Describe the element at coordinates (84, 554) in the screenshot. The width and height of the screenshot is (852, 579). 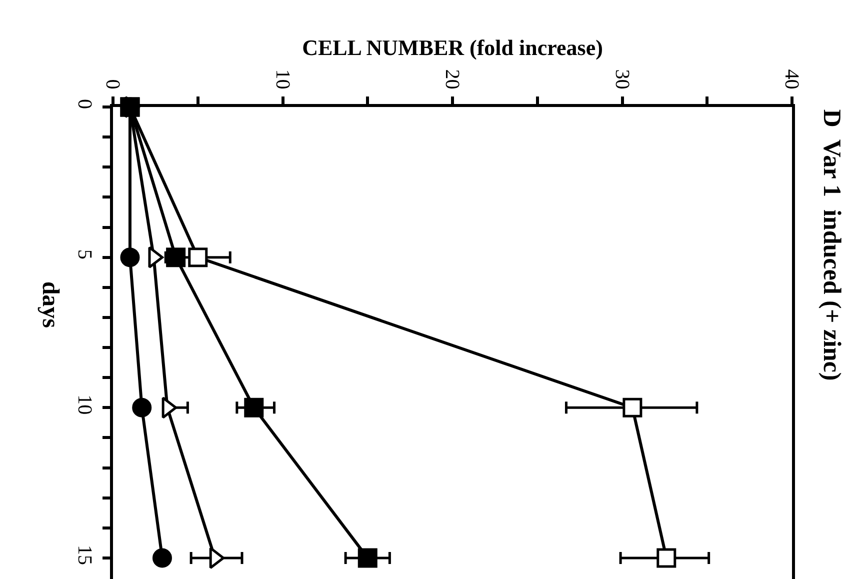
I see `y-tick-label: 15` at that location.